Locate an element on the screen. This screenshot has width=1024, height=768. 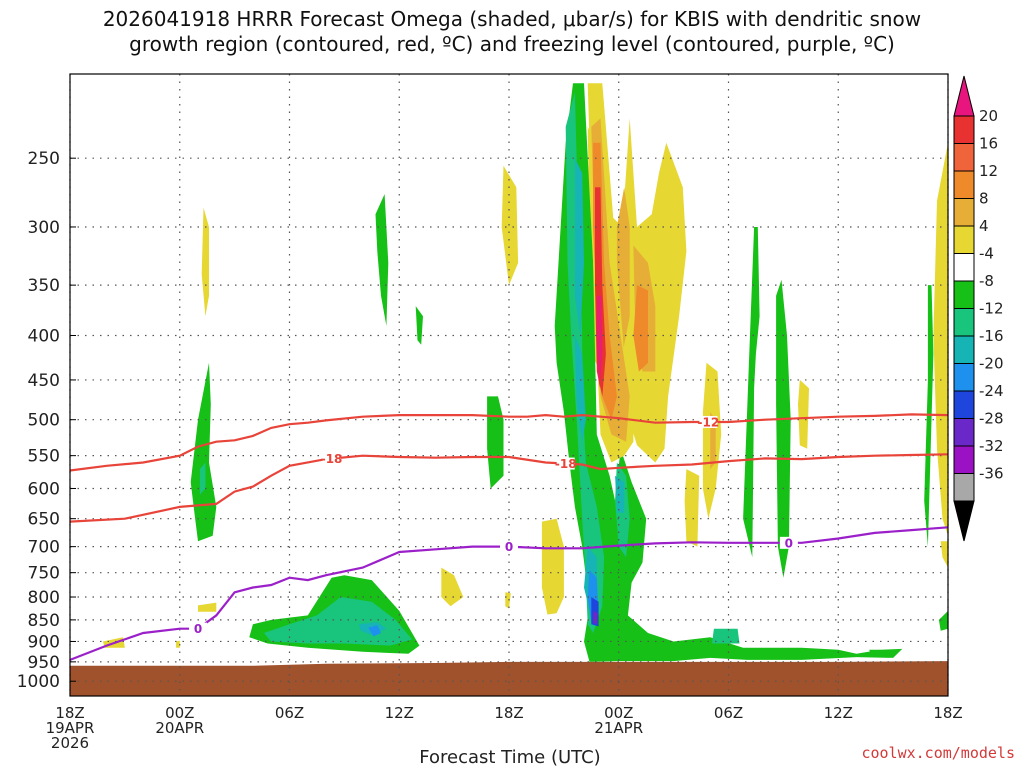
isotherm-minus12-label: -12 is located at coordinates (709, 422).